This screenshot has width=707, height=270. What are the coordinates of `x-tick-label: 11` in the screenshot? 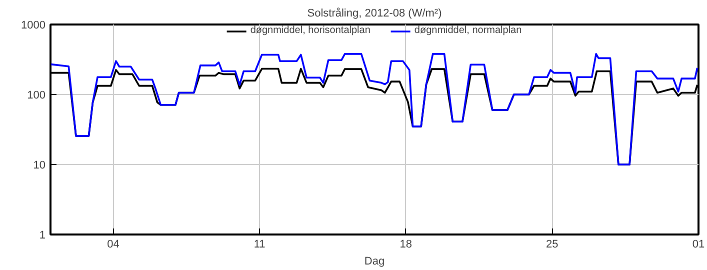 It's located at (260, 244).